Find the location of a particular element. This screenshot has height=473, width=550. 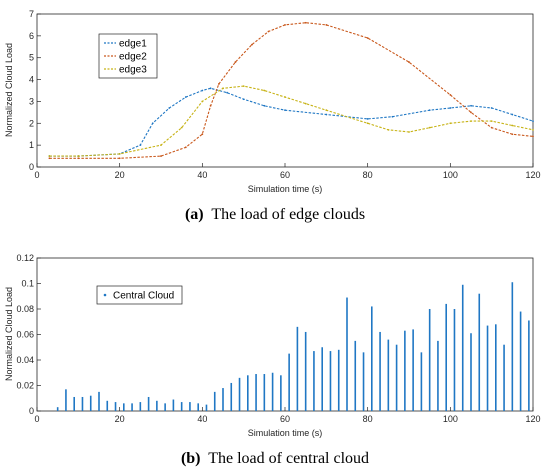

x-axis-label-a: Simulation time (s) is located at coordinates (285, 189).